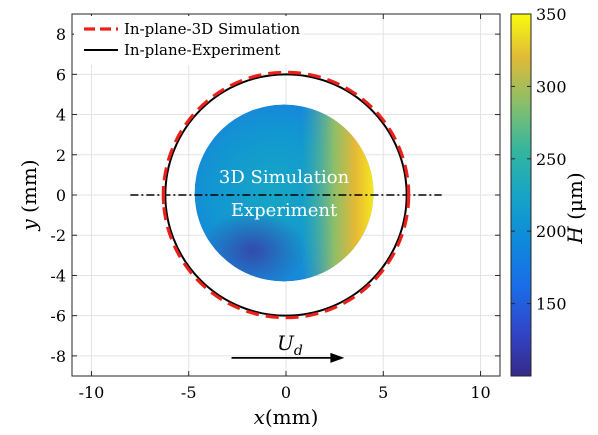 The image size is (598, 435). What do you see at coordinates (202, 50) in the screenshot?
I see `legend-label-experiment: In-plane-Experiment` at bounding box center [202, 50].